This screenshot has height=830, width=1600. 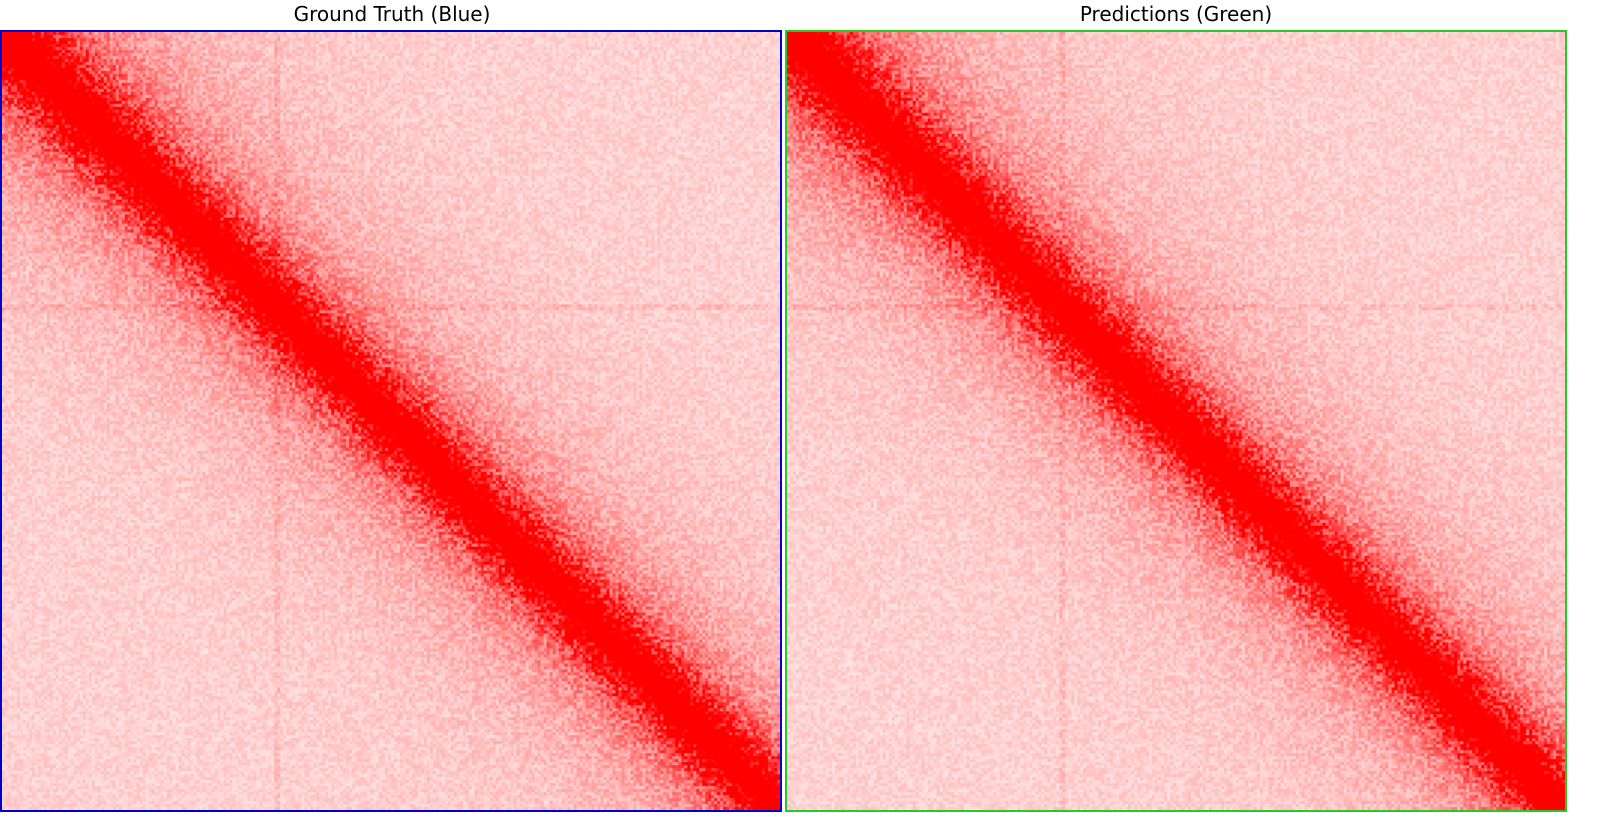 What do you see at coordinates (1176, 14) in the screenshot?
I see `predictions-title: Predictions (Green)` at bounding box center [1176, 14].